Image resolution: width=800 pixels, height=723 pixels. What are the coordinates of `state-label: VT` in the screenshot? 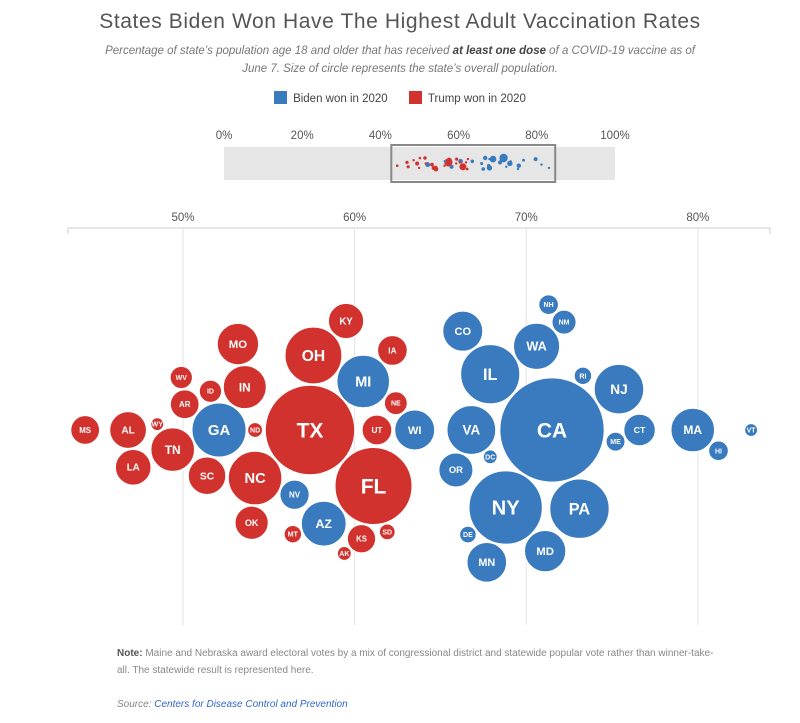 It's located at (752, 430).